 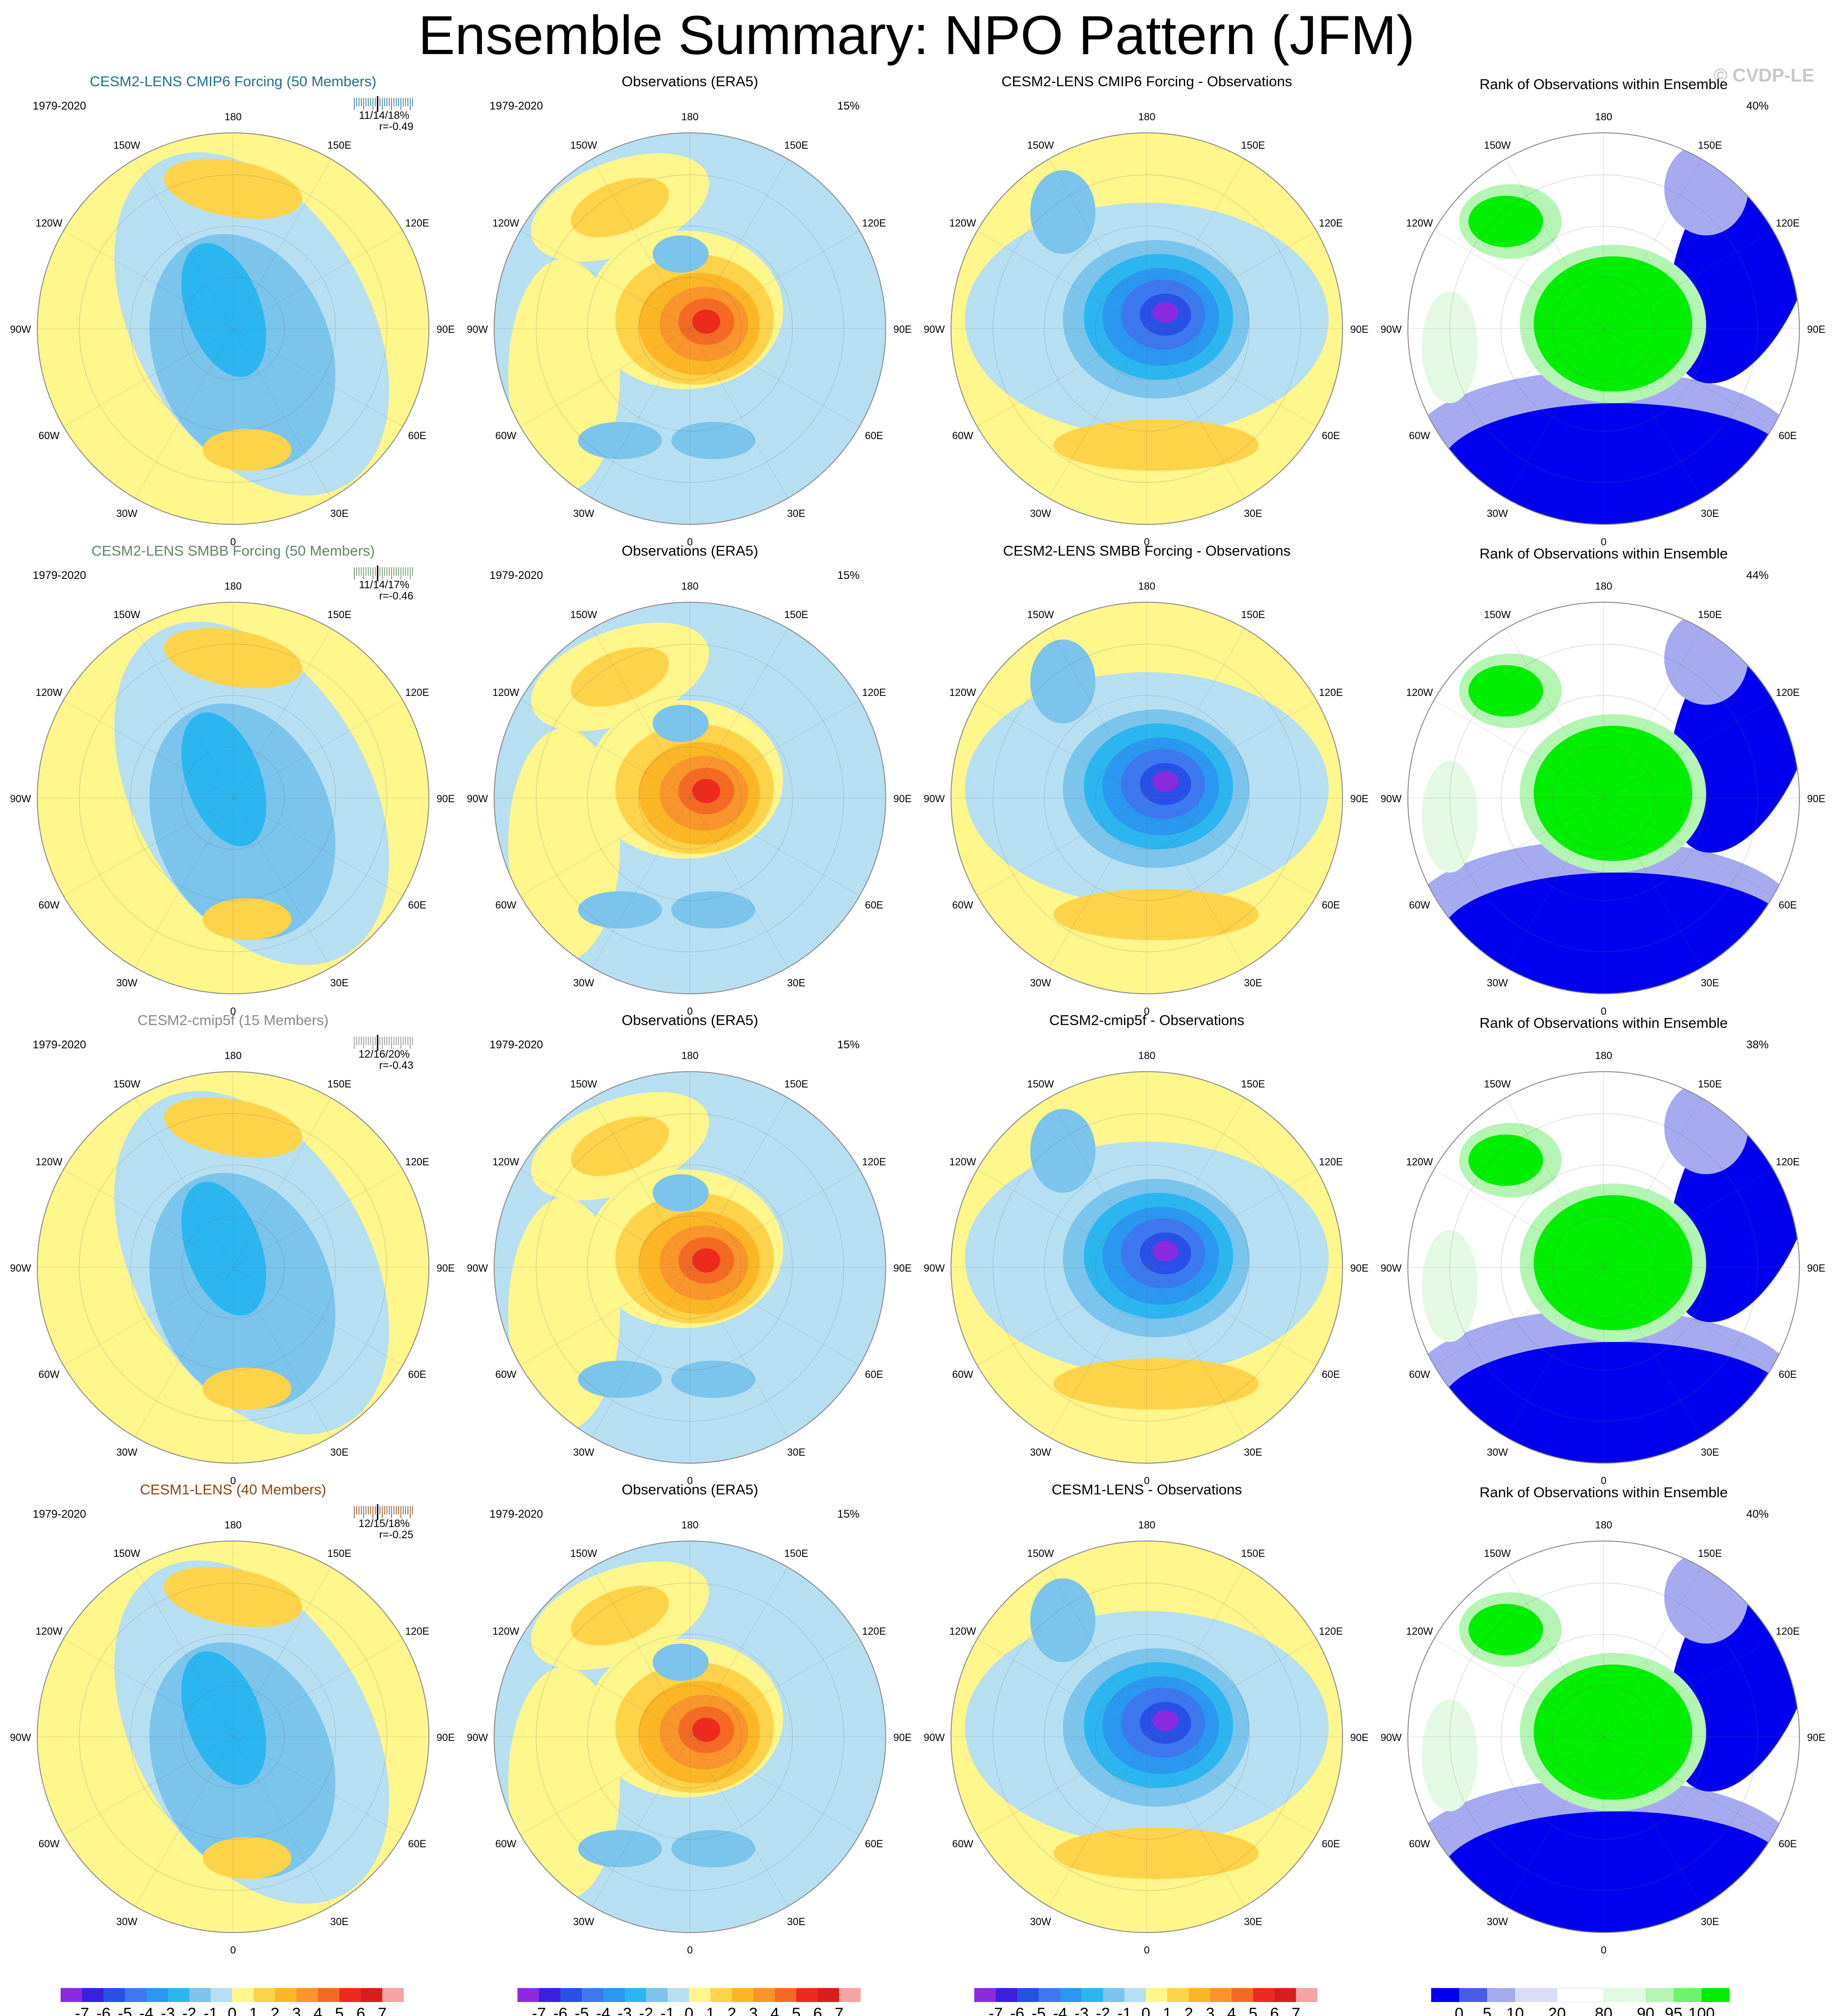 What do you see at coordinates (1253, 1553) in the screenshot?
I see `longitude-label: 150E` at bounding box center [1253, 1553].